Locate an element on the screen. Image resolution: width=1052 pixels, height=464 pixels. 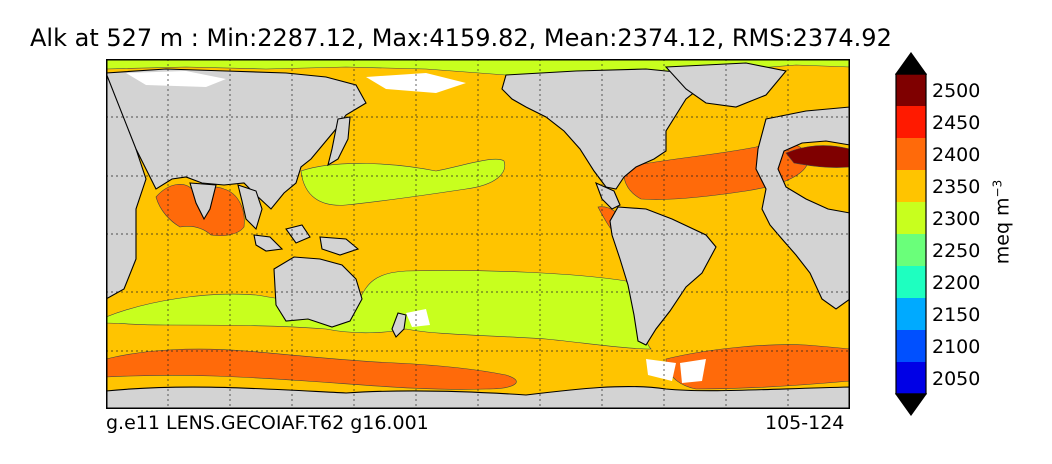
colorbar-tick-label: 2300 is located at coordinates (956, 219).